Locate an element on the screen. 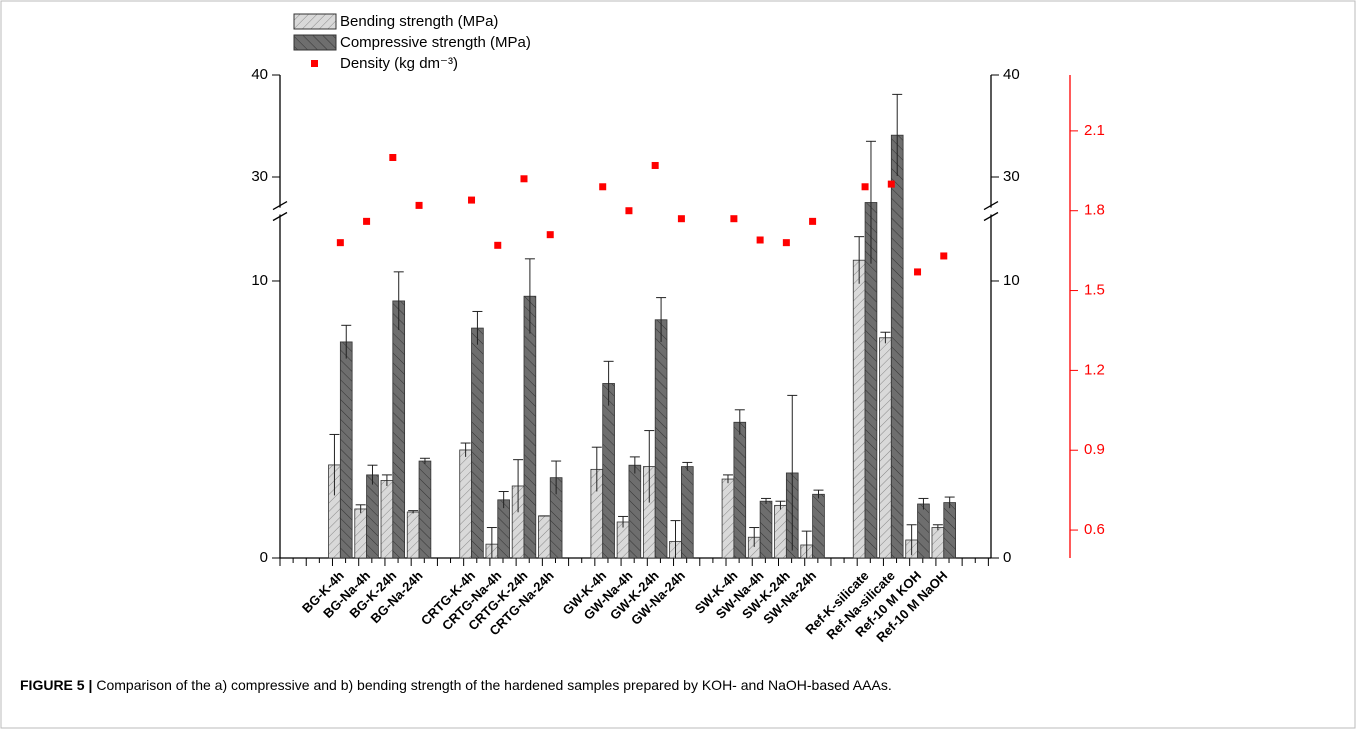 This screenshot has width=1356, height=735. y2-tick-label: 1.2 is located at coordinates (1094, 369).